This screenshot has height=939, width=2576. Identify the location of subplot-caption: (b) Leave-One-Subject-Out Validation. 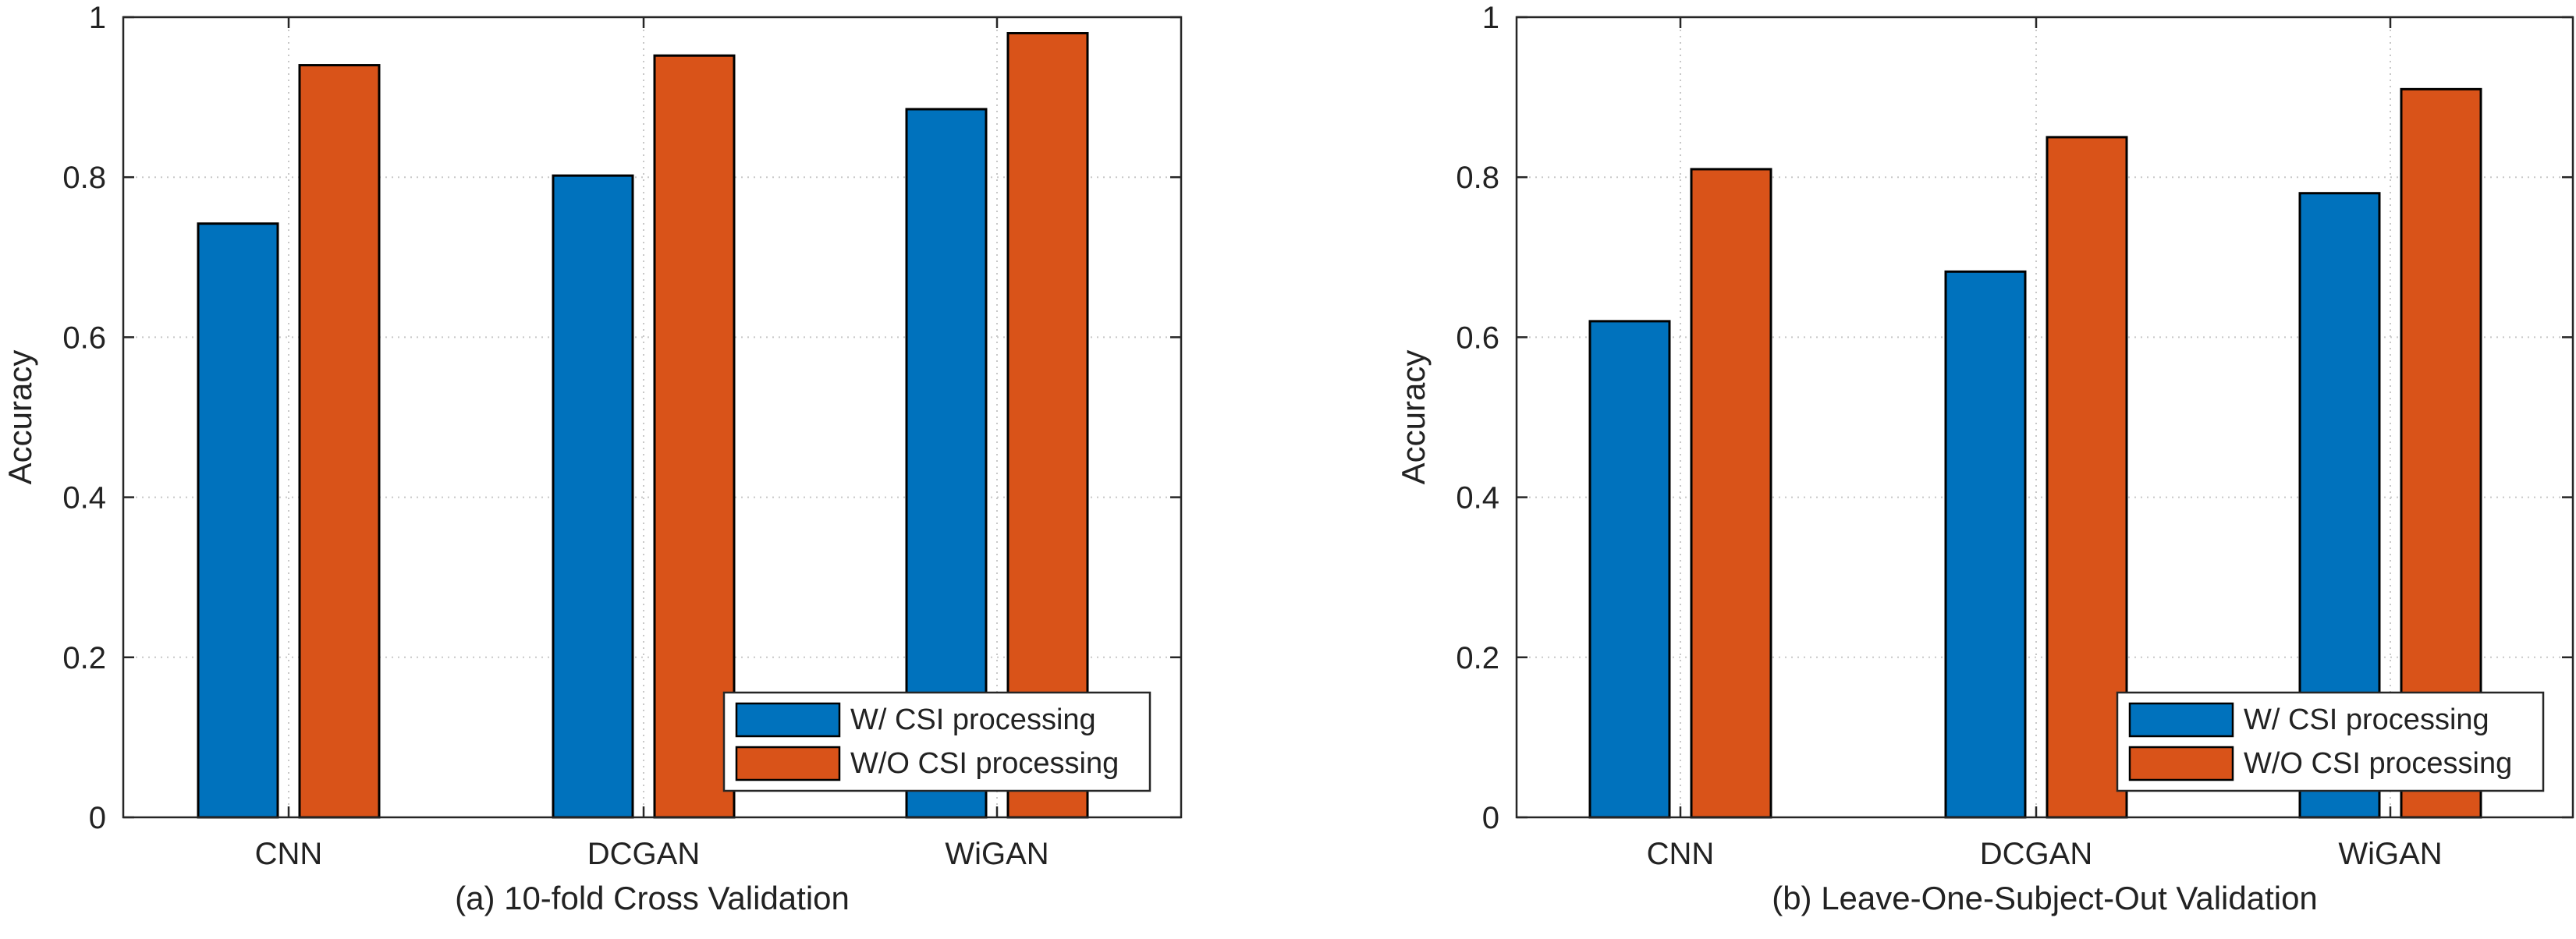
(2045, 898).